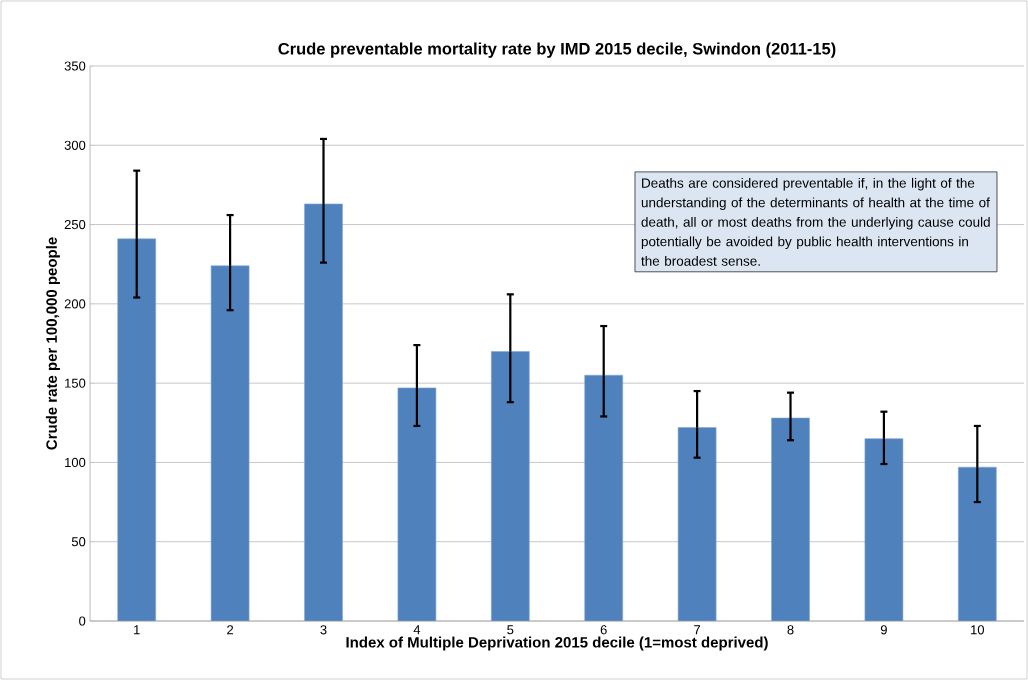  Describe the element at coordinates (52, 343) in the screenshot. I see `y-axis-title: Crude rate per 100,000 people` at that location.